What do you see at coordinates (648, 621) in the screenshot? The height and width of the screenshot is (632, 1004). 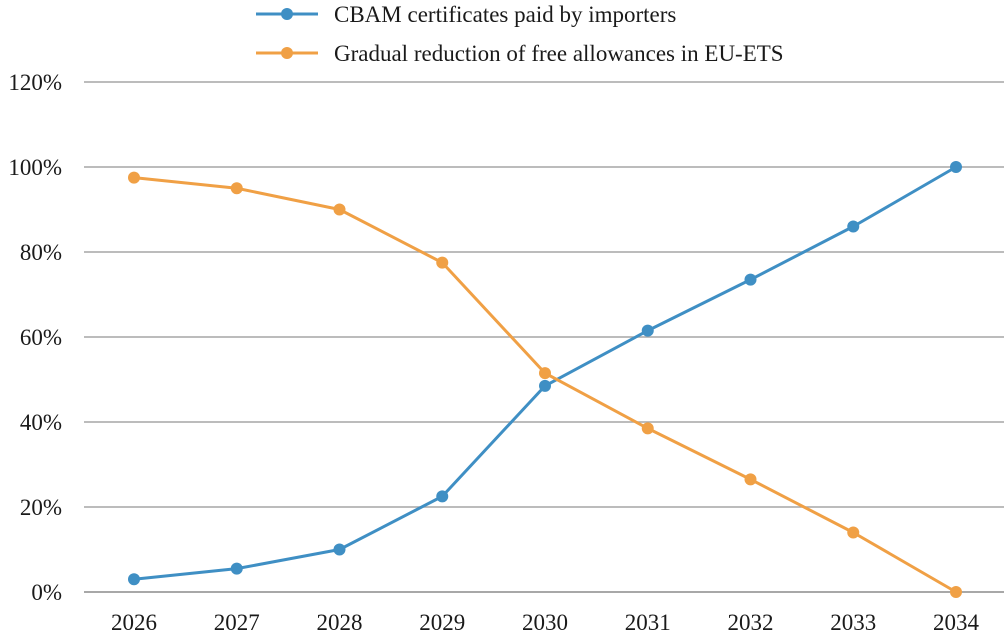 I see `x-tick-label: 2031` at bounding box center [648, 621].